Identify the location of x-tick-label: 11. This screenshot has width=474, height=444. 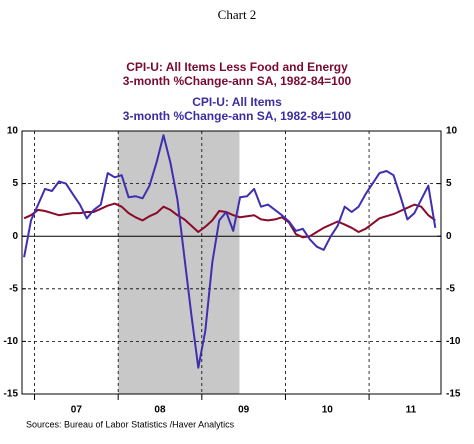
(411, 410).